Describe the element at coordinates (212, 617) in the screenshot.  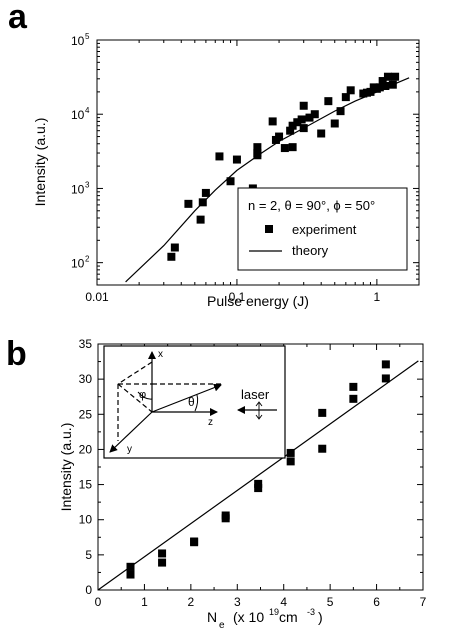
I see `panel-b-xlabel-n: N` at that location.